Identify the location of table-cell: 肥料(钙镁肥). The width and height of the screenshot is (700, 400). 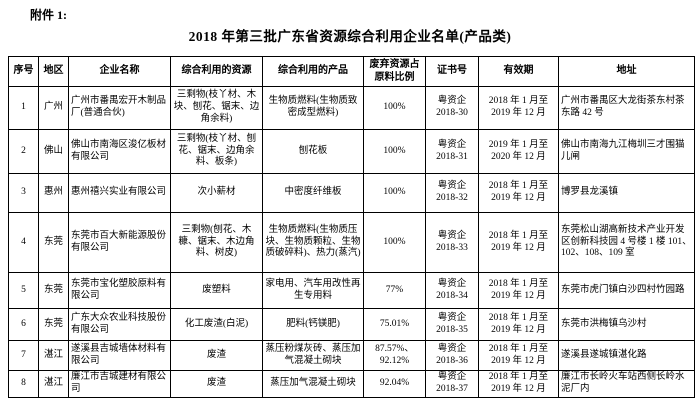
(313, 324).